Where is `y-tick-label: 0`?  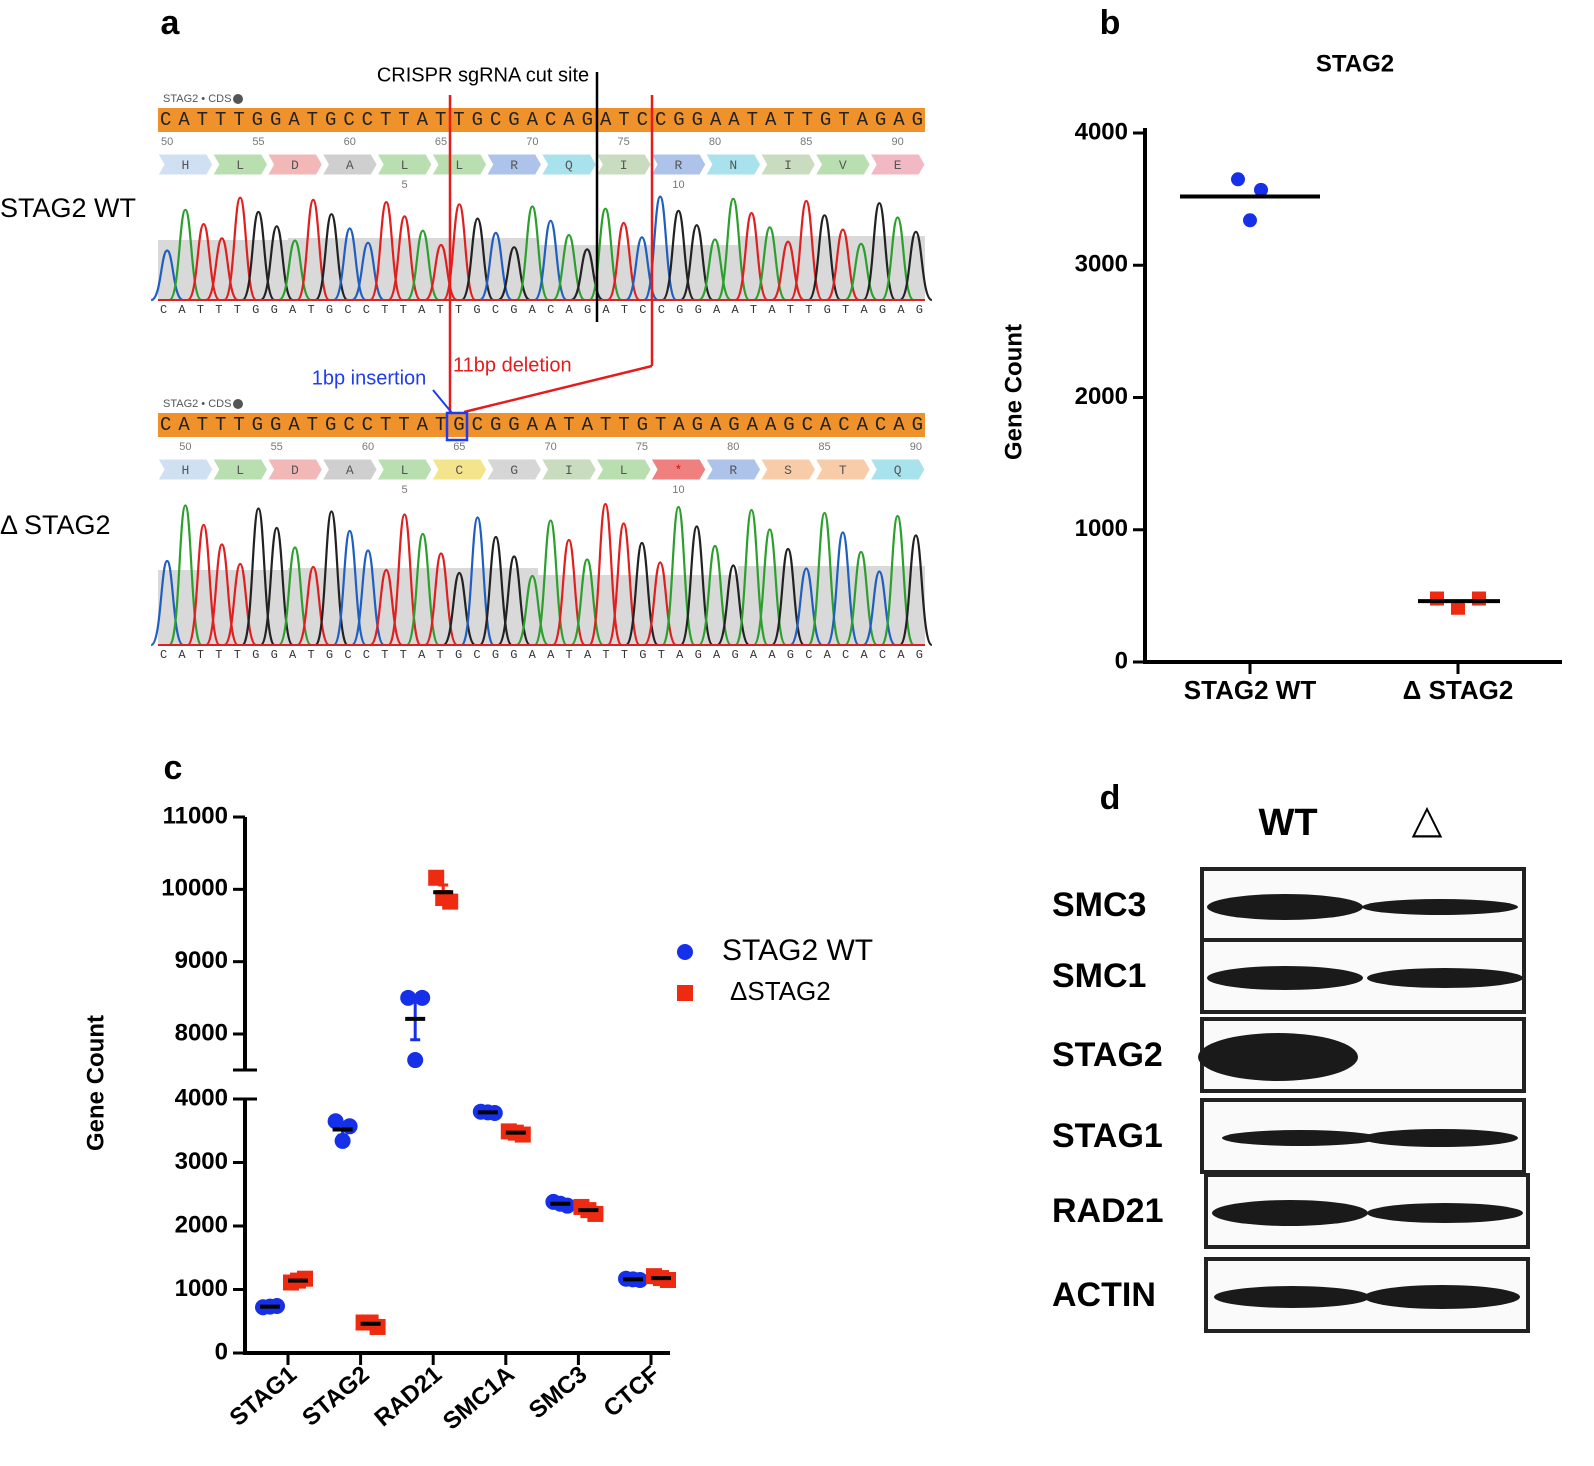
y-tick-label: 0 is located at coordinates (1121, 660).